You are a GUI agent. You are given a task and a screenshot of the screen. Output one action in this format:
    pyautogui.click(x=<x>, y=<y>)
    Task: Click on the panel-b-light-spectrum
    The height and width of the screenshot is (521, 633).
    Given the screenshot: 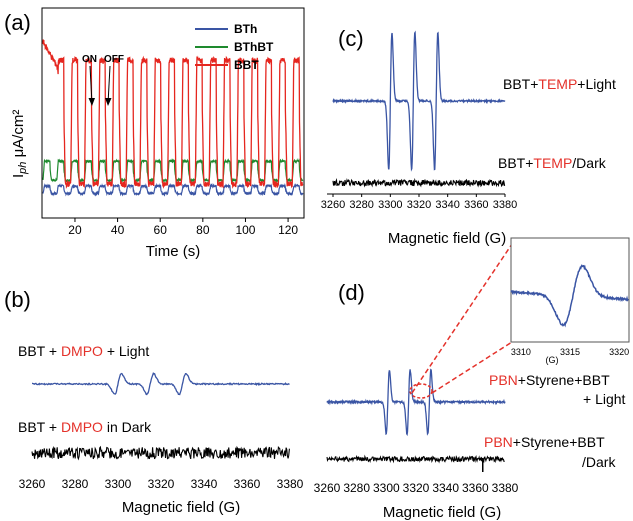 What is the action you would take?
    pyautogui.click(x=161, y=384)
    